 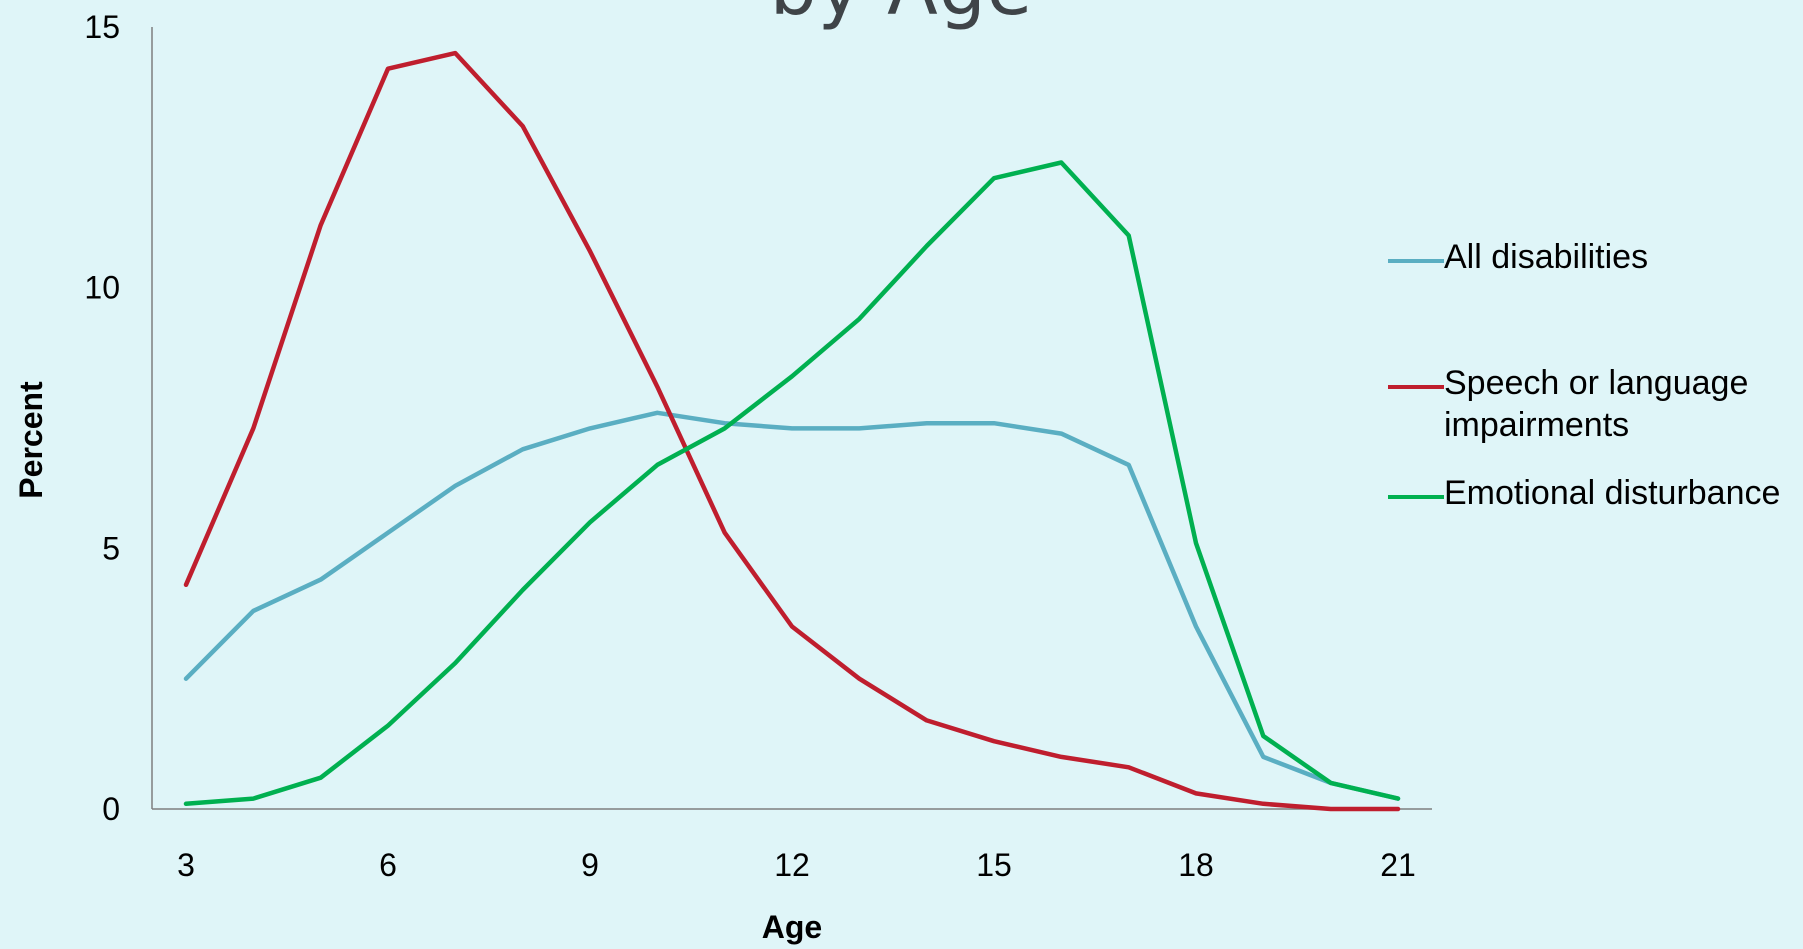 What do you see at coordinates (901, 16) in the screenshot?
I see `chart-title: by Age` at bounding box center [901, 16].